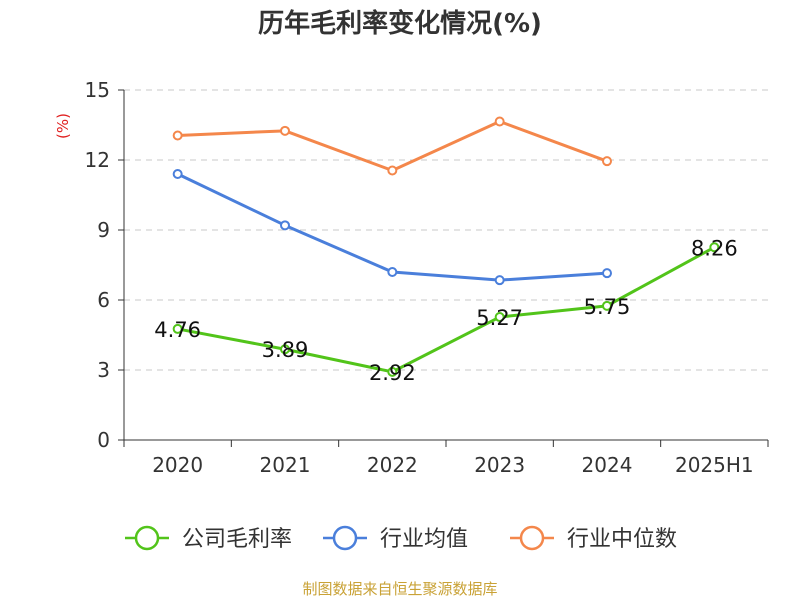 The height and width of the screenshot is (600, 800). I want to click on legend-item: 公司毛利率, so click(208, 538).